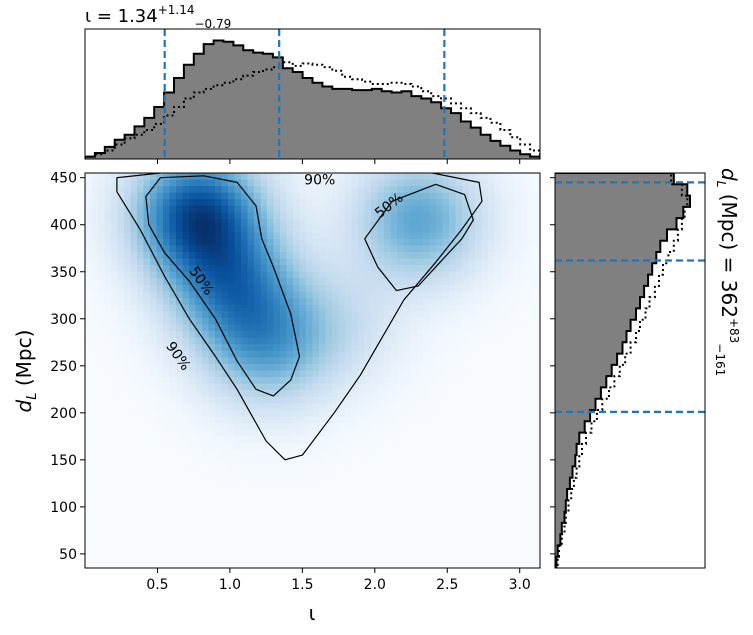 The image size is (753, 635). I want to click on y-tick-label: 100, so click(63, 508).